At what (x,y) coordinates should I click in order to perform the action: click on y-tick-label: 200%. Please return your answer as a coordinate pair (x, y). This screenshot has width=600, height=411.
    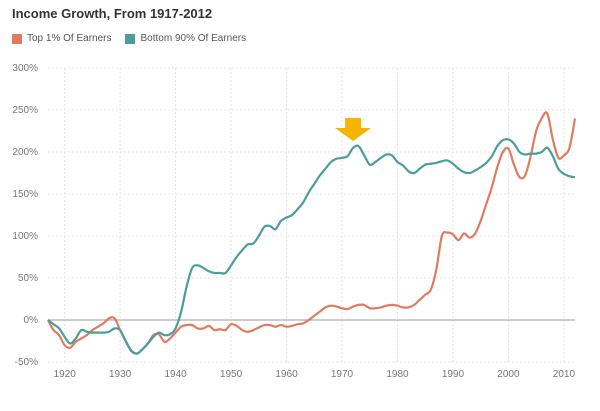
    Looking at the image, I should click on (25, 152).